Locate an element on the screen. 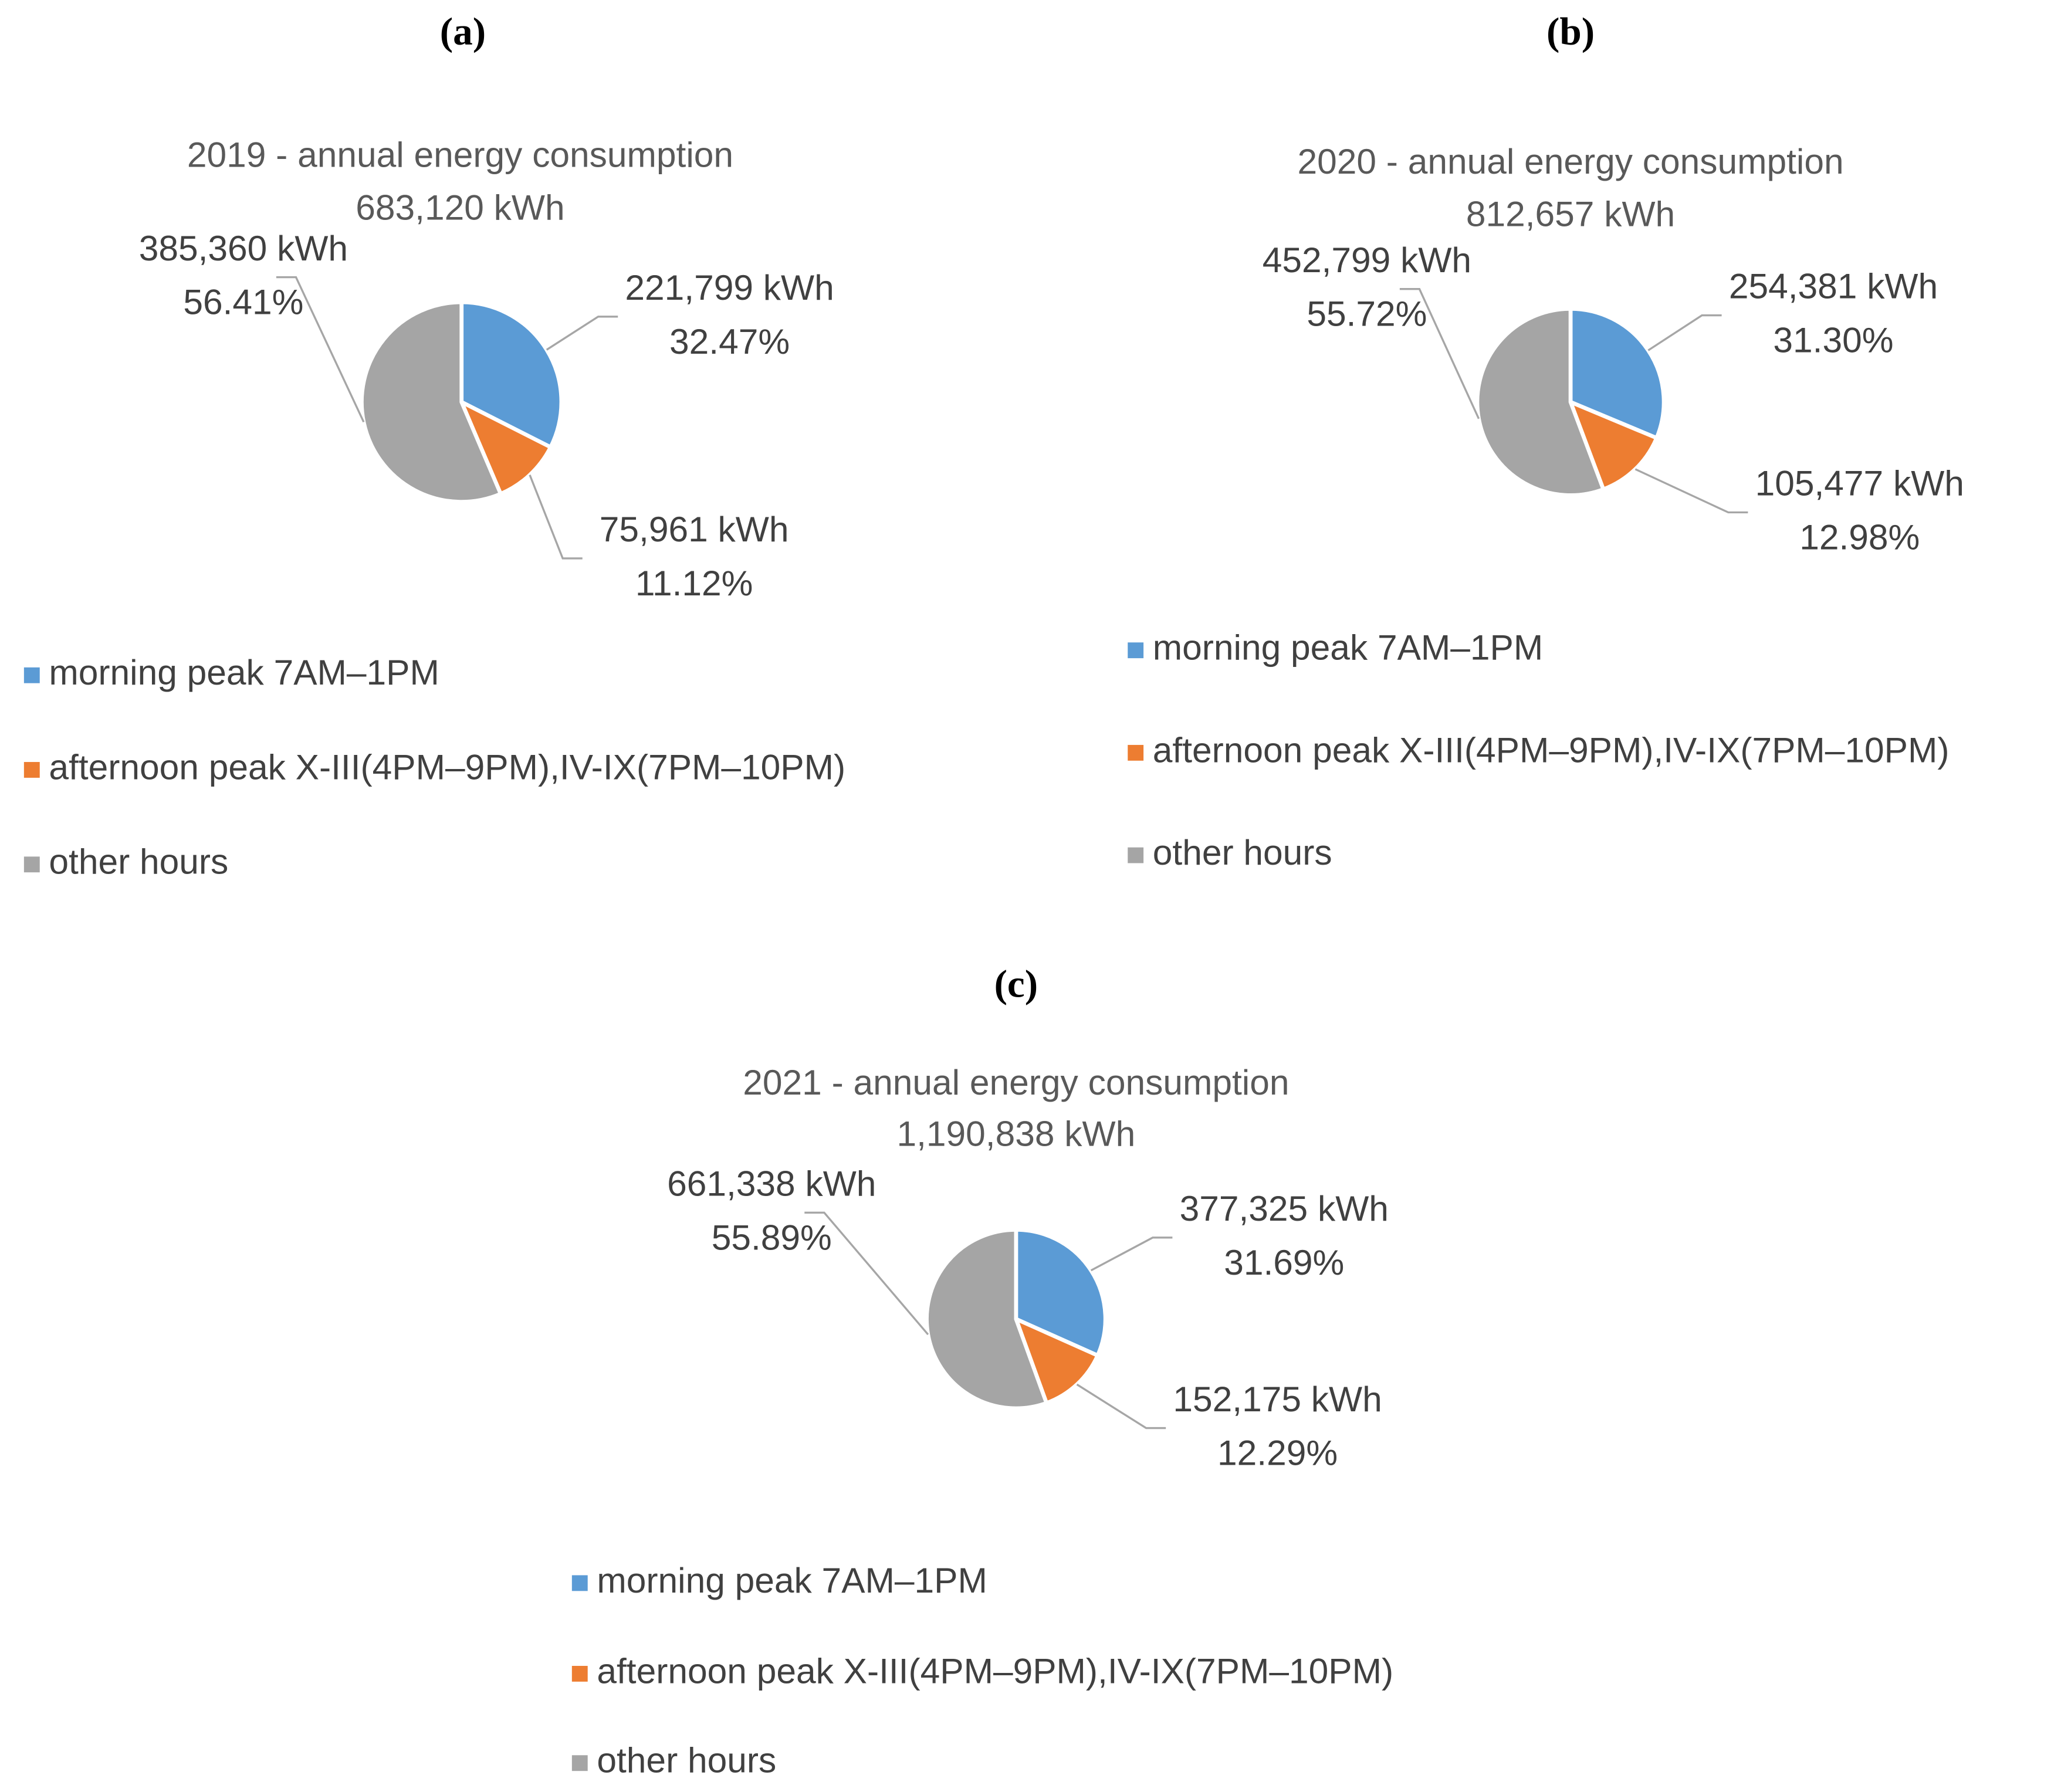 The height and width of the screenshot is (1792, 2061). panel-label: (a) is located at coordinates (463, 31).